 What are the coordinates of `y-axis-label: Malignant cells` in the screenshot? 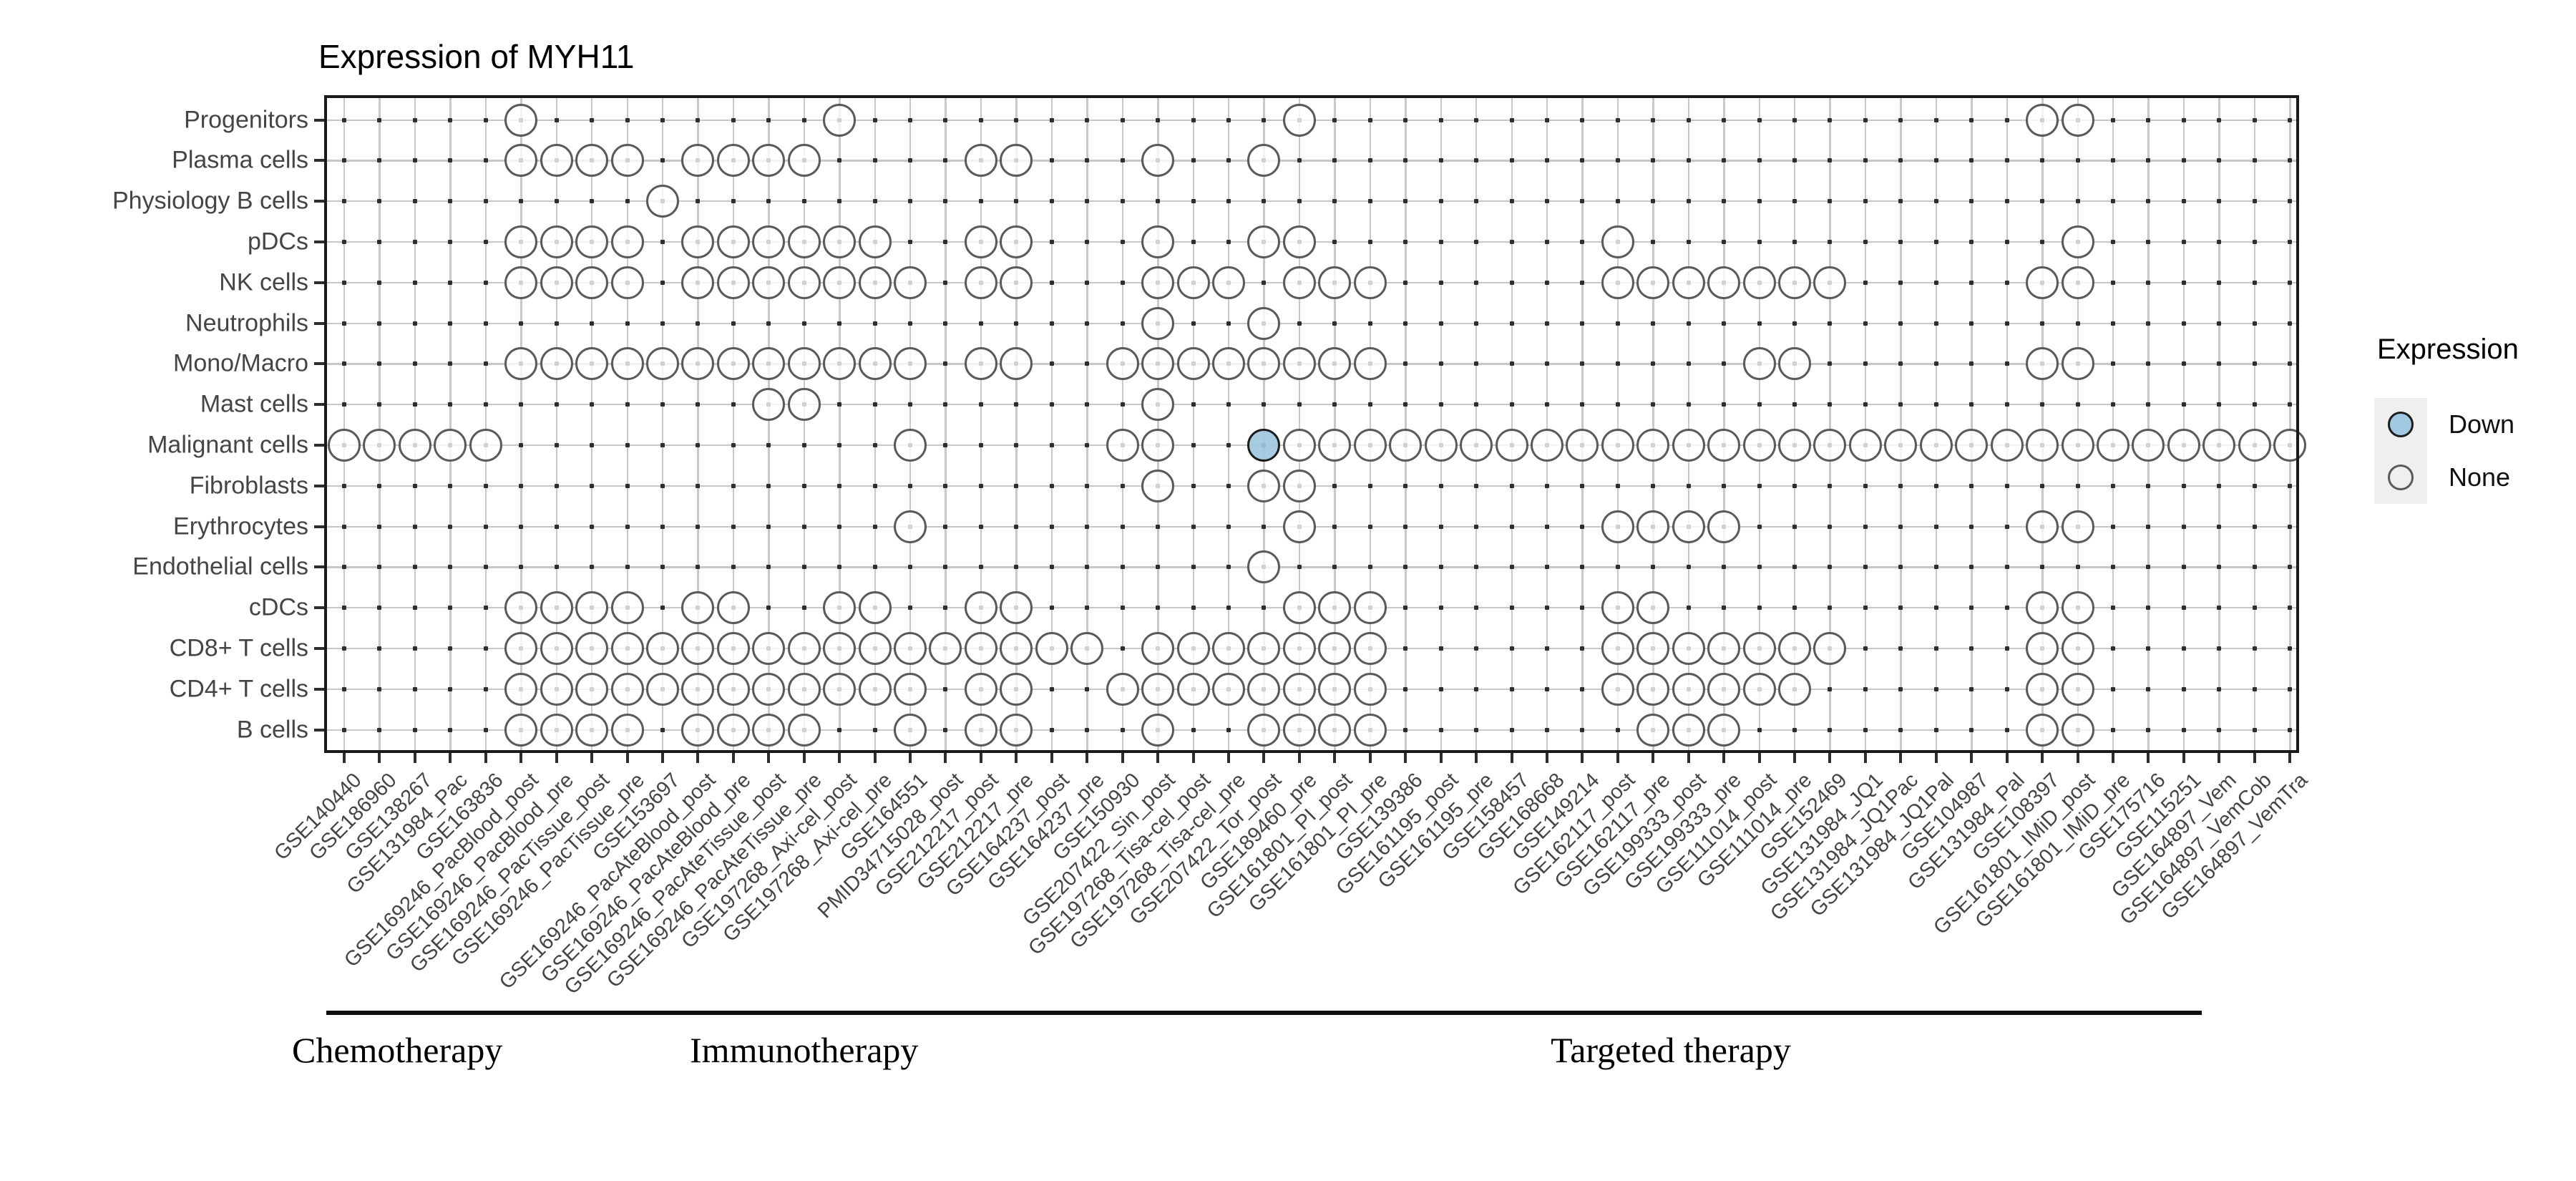 It's located at (227, 445).